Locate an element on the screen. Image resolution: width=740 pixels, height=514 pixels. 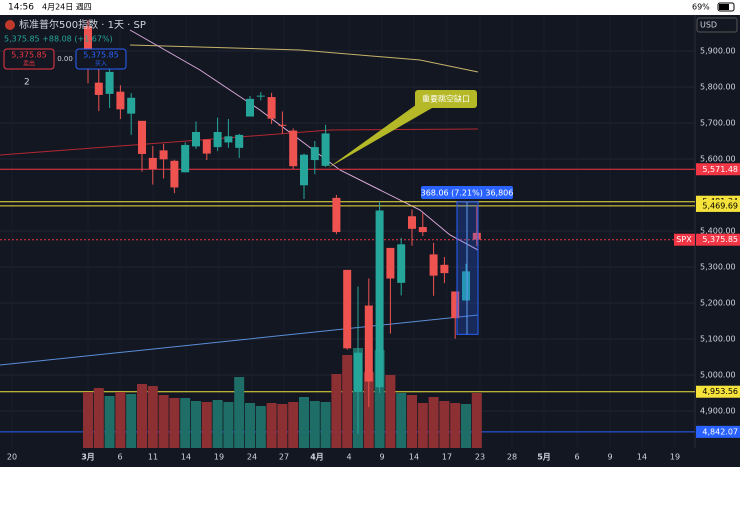
sell-button is located at coordinates (29, 59).